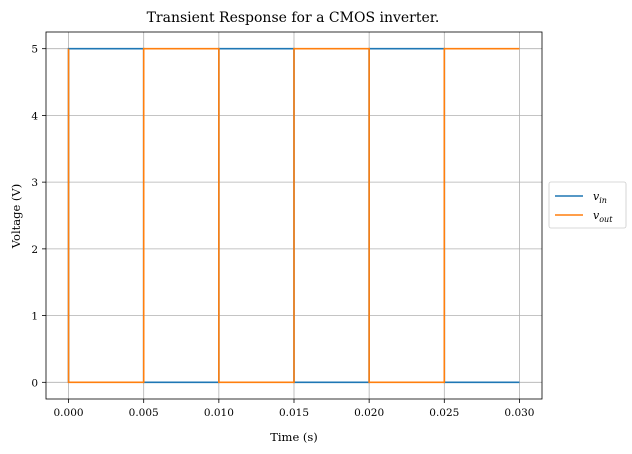 This screenshot has width=632, height=454. What do you see at coordinates (16, 216) in the screenshot?
I see `y-axis-label: Voltage (V)` at bounding box center [16, 216].